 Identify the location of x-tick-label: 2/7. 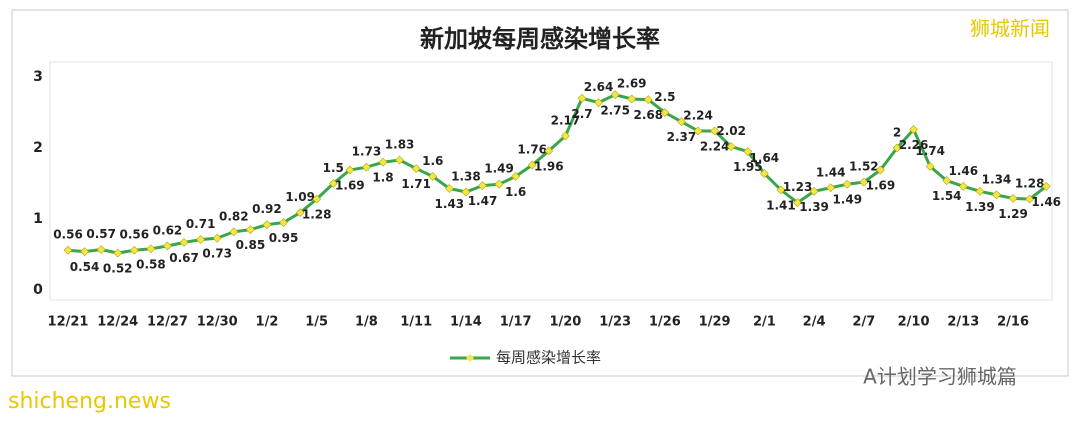
(863, 322).